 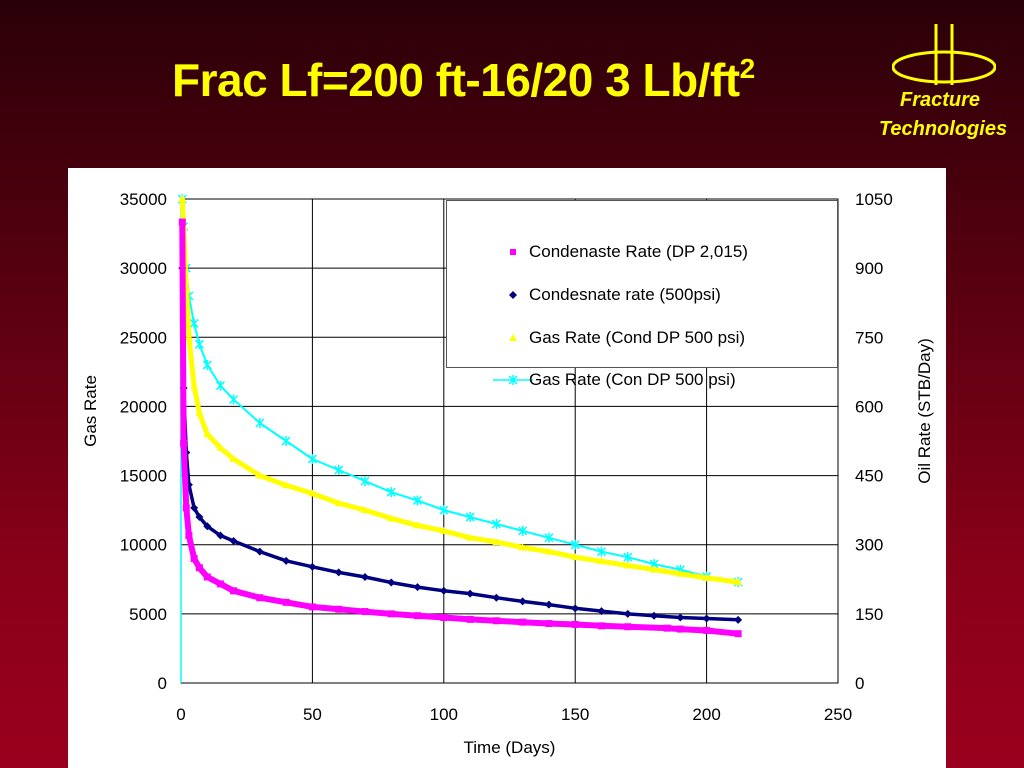 I want to click on y-axis-title: Gas Rate, so click(x=90, y=411).